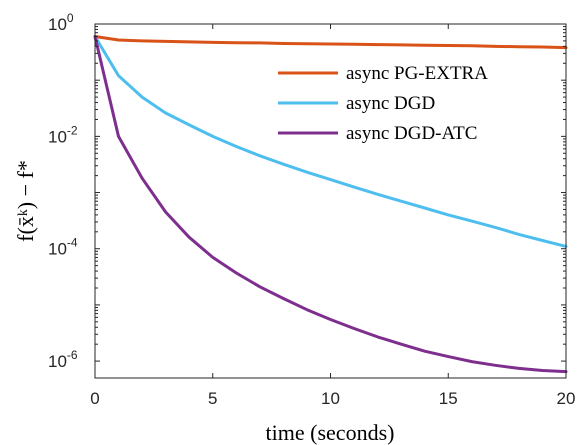 The image size is (579, 445). Describe the element at coordinates (417, 73) in the screenshot. I see `legend-label-0: async PG-EXTRA` at that location.